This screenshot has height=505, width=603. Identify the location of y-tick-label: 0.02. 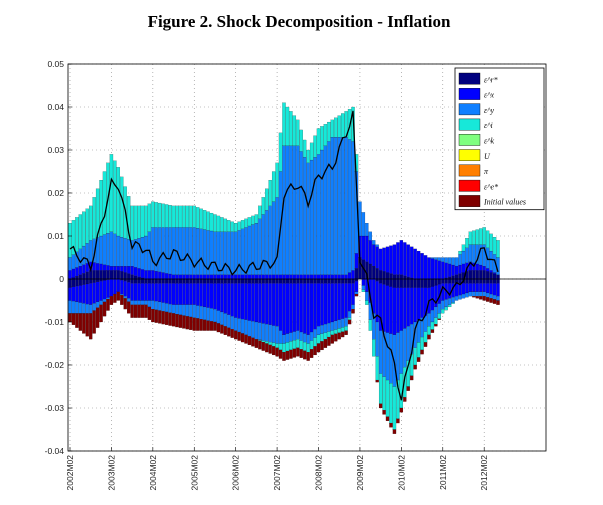
(55, 193).